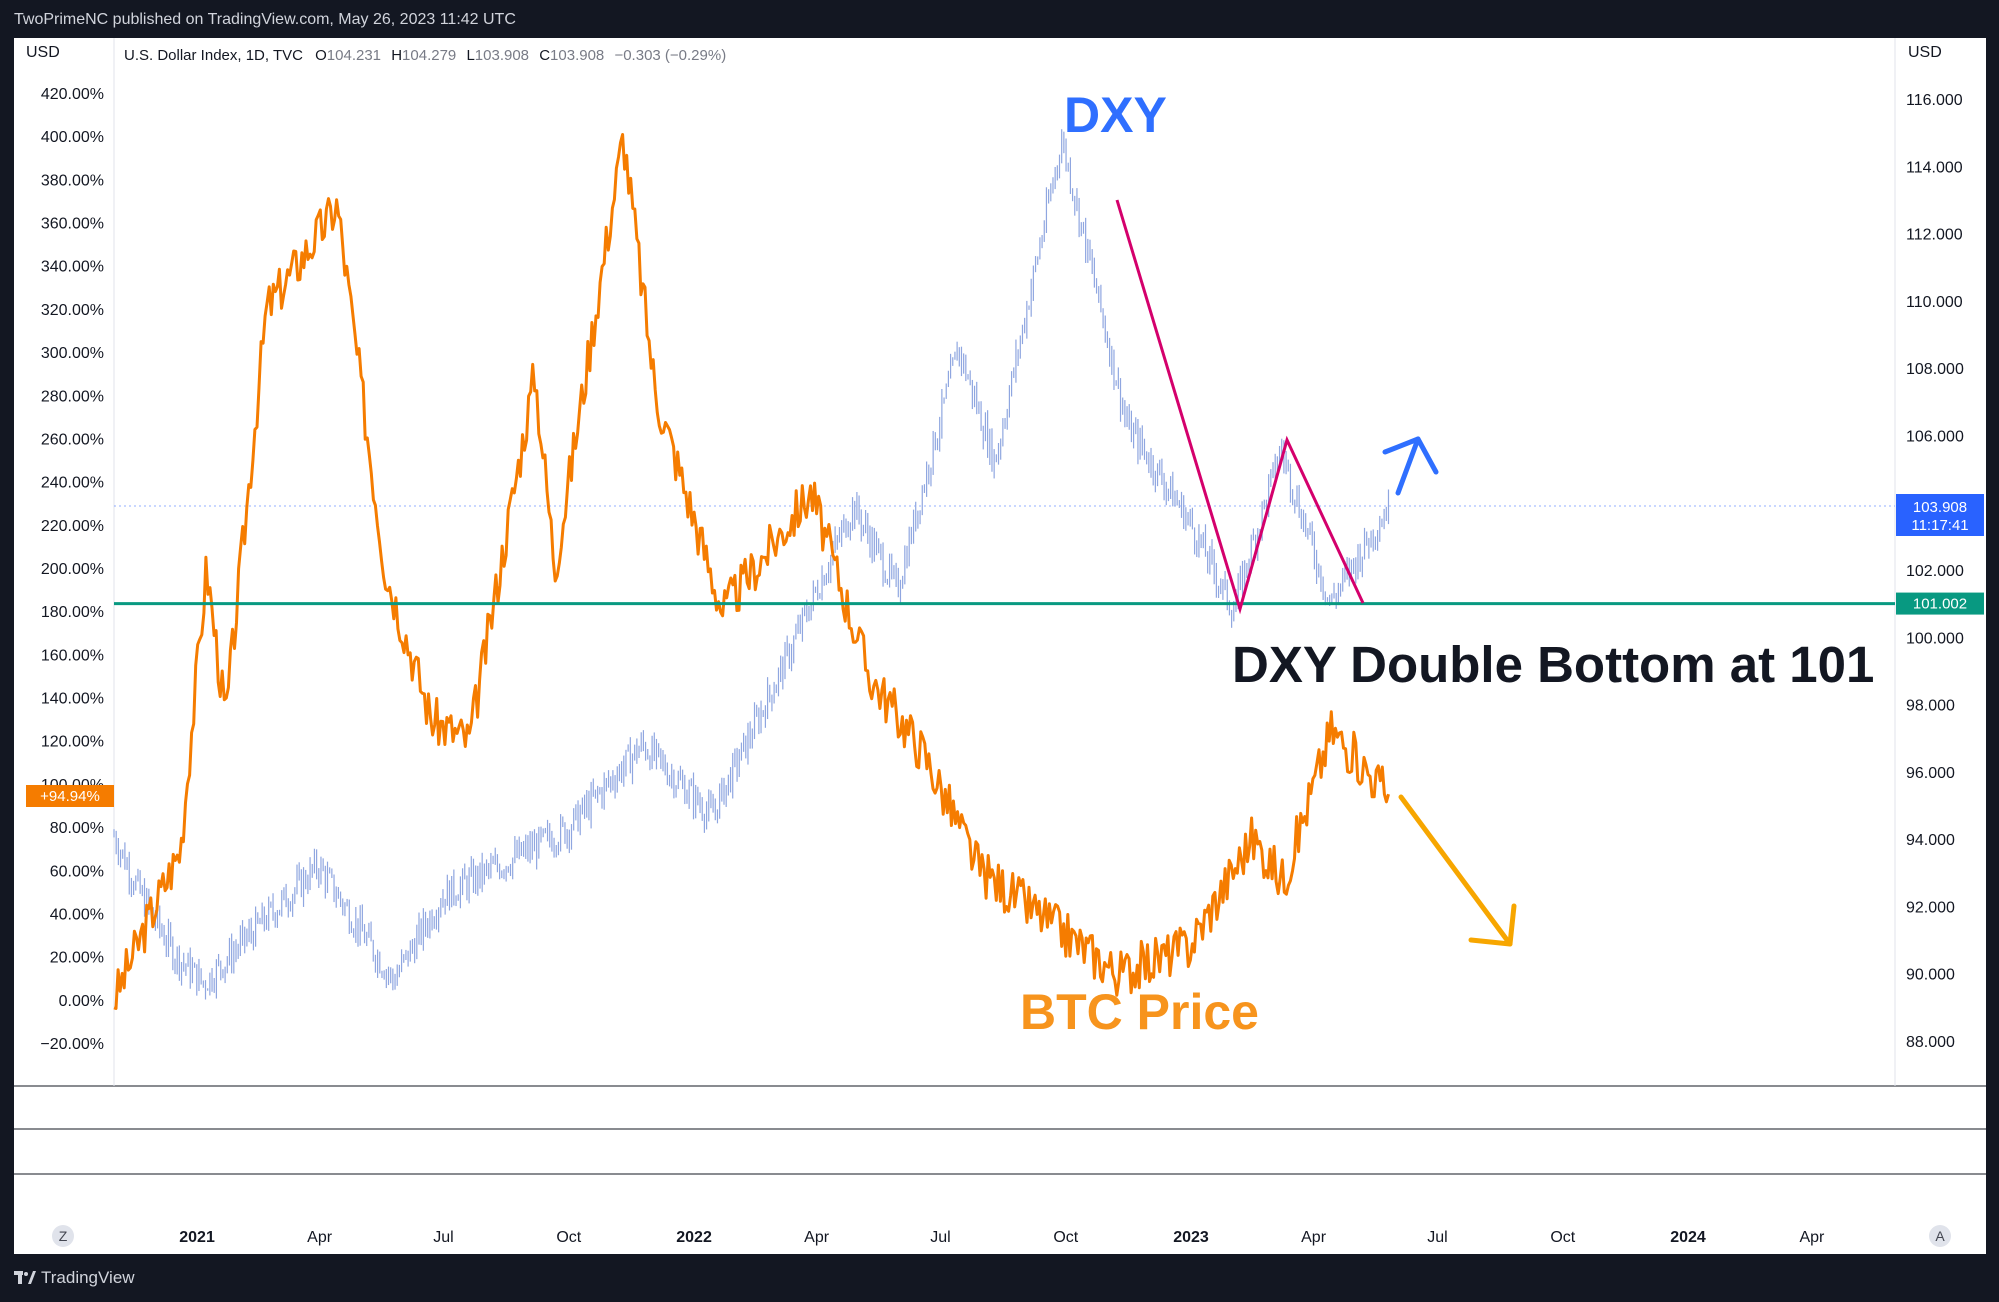  Describe the element at coordinates (72, 612) in the screenshot. I see `left-tick-label: 180.00%` at that location.